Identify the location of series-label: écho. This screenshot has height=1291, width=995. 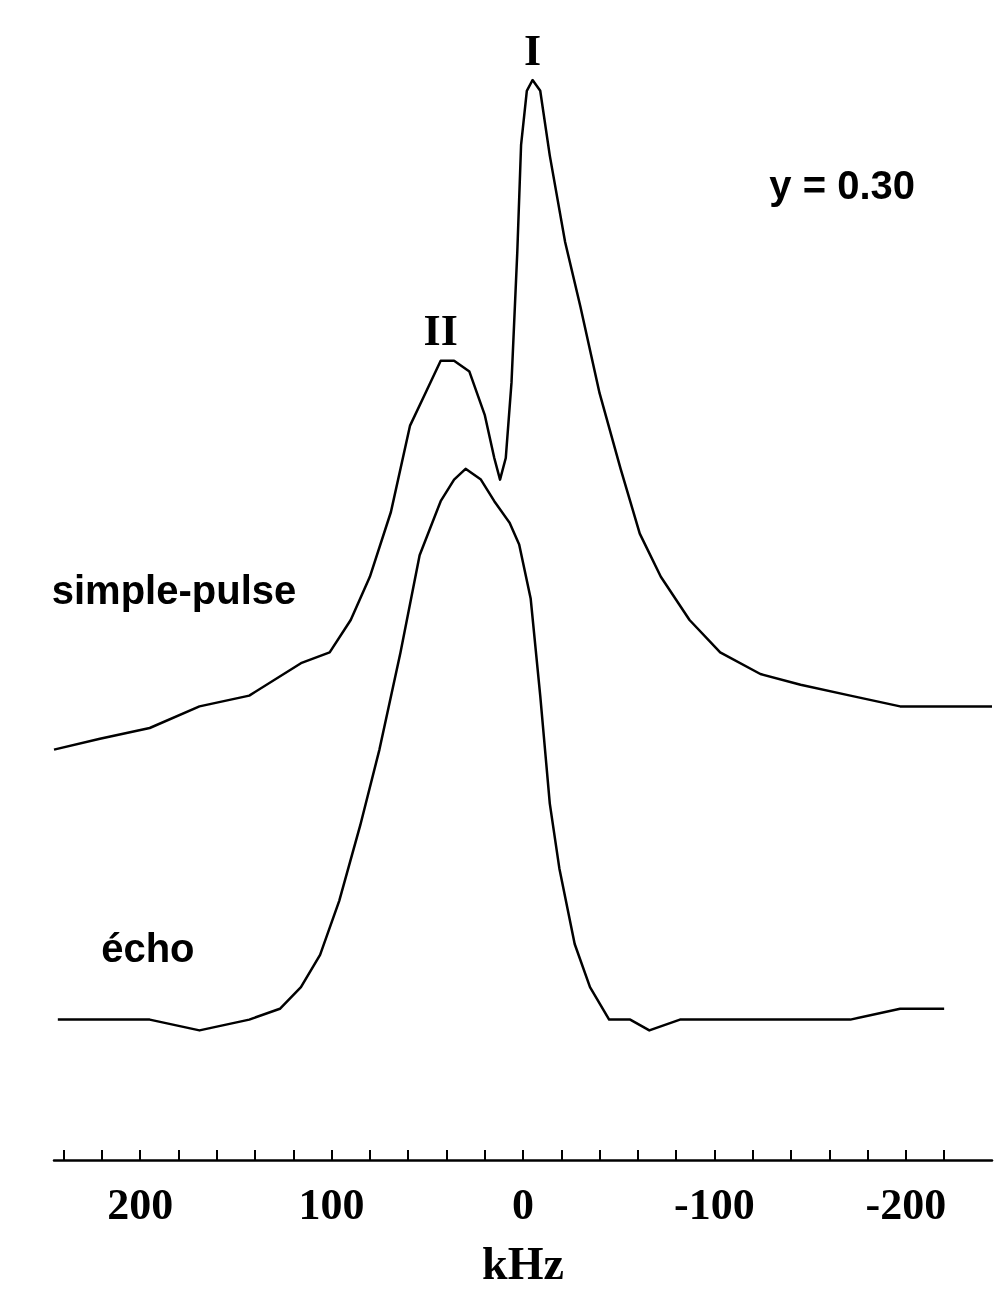
(148, 947).